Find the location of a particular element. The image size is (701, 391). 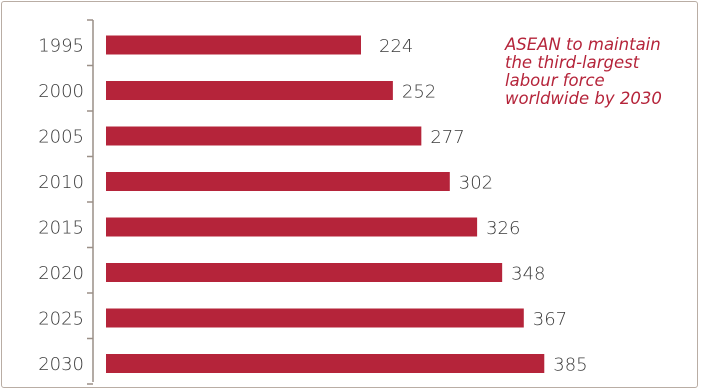

bar-2030 is located at coordinates (325, 363).